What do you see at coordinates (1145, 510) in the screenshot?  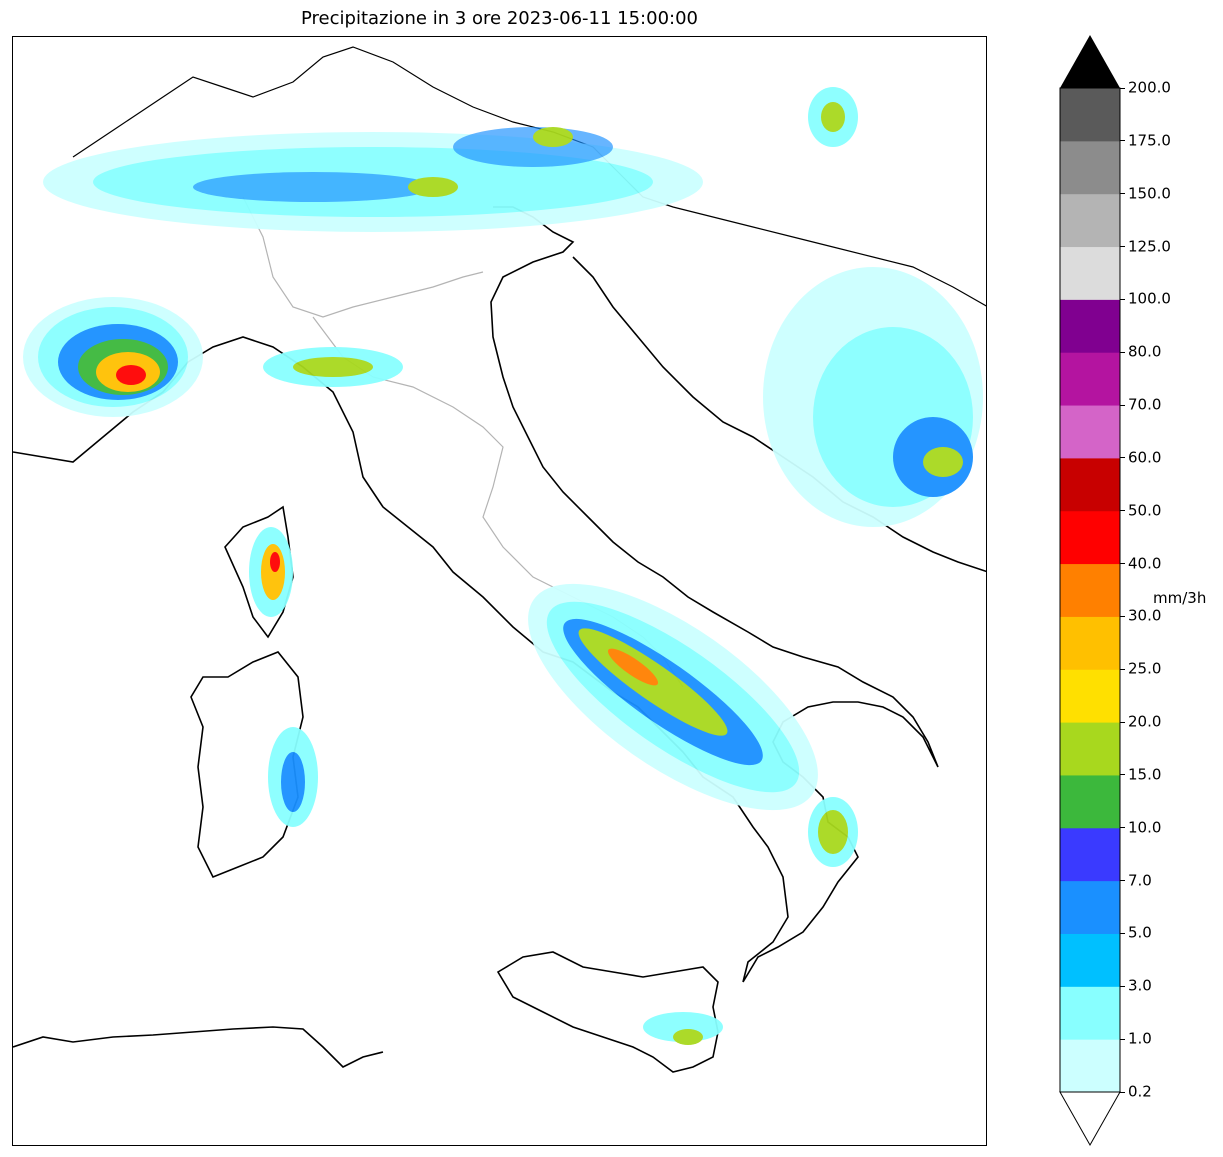 I see `colorbar-tick-label: 50.0` at bounding box center [1145, 510].